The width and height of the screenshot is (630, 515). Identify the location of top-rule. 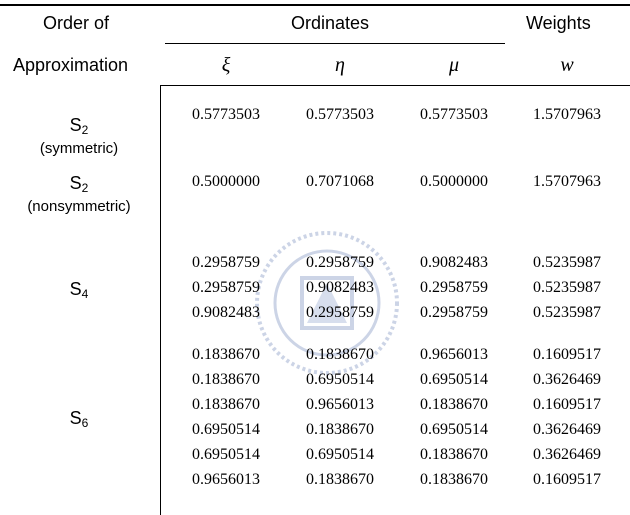
(315, 5).